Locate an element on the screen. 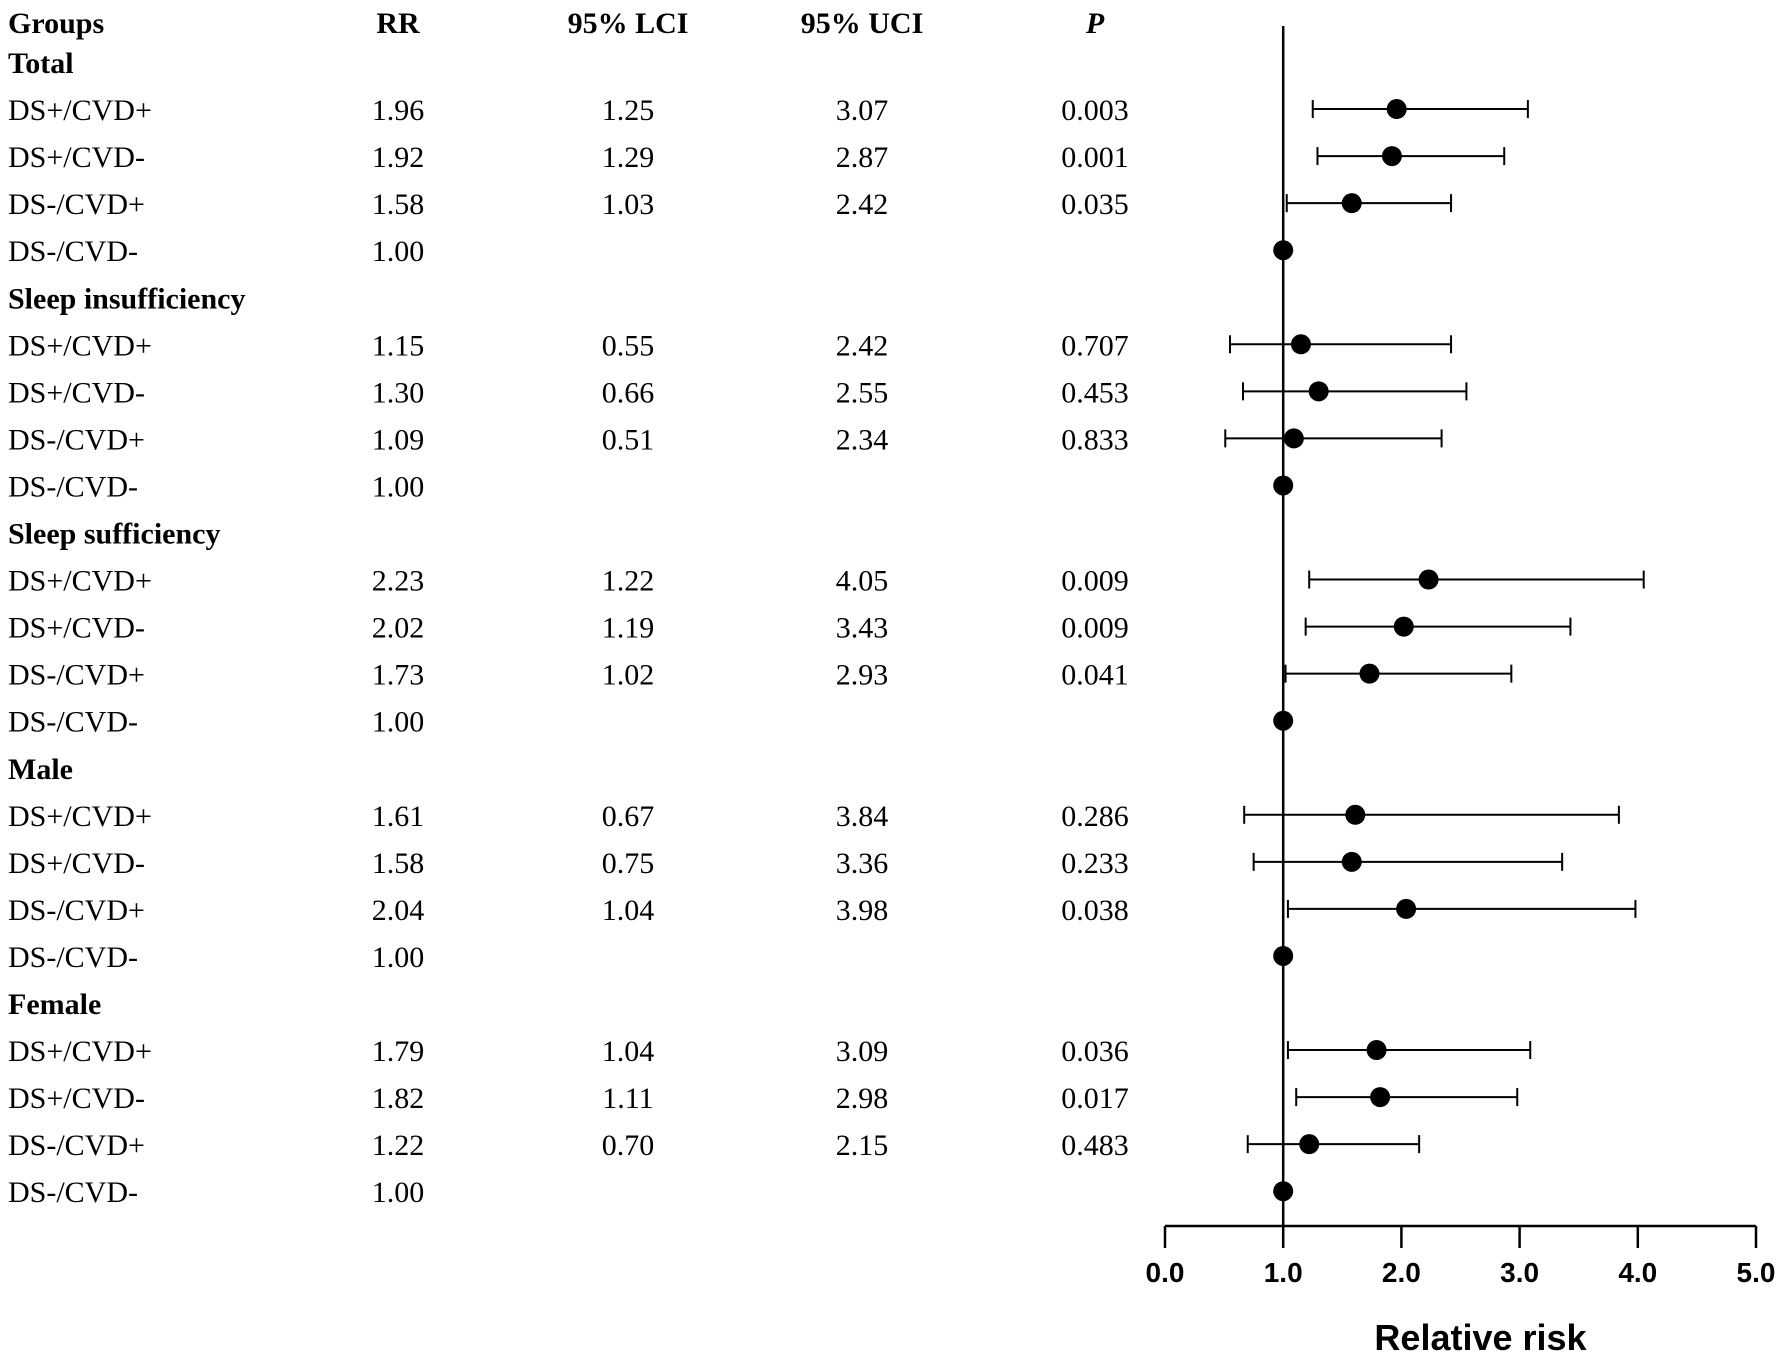 This screenshot has height=1365, width=1784. row-uci: 2.55 is located at coordinates (862, 392).